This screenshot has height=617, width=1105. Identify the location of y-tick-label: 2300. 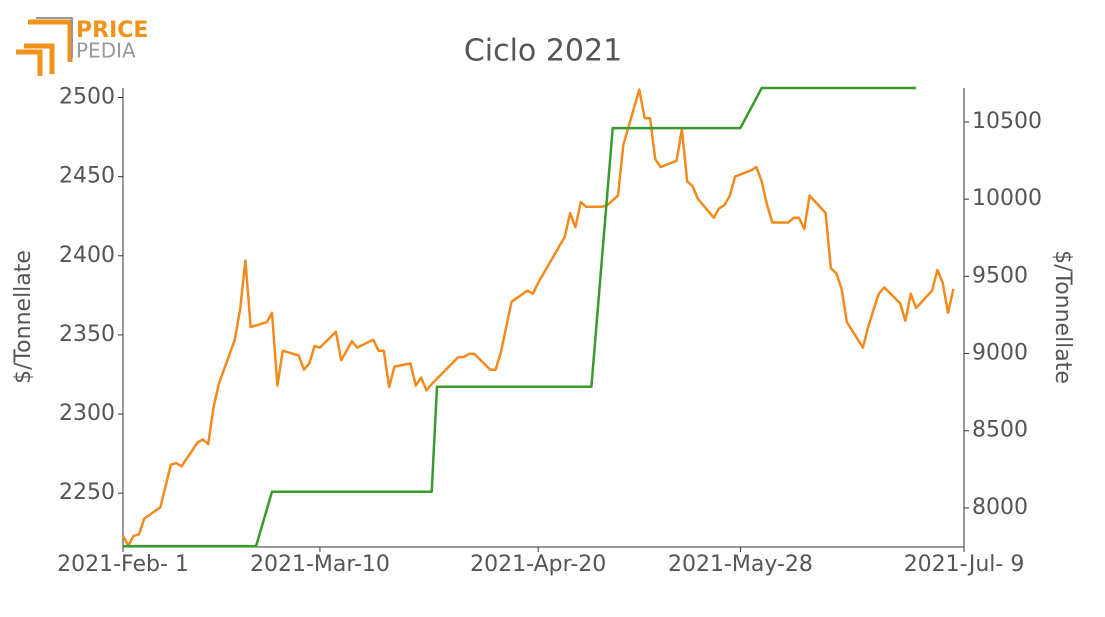
(87, 413).